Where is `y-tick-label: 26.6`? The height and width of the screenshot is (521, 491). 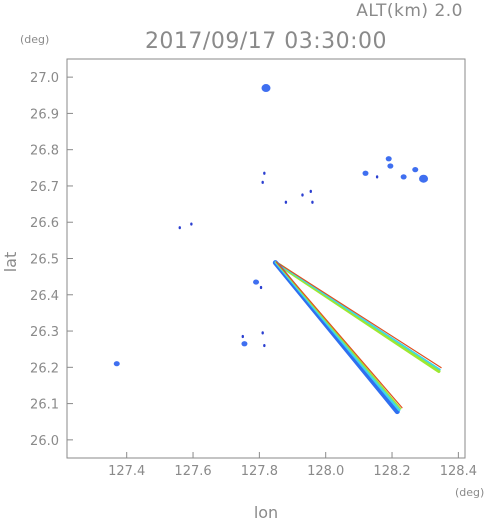
y-tick-label: 26.6 is located at coordinates (44, 223).